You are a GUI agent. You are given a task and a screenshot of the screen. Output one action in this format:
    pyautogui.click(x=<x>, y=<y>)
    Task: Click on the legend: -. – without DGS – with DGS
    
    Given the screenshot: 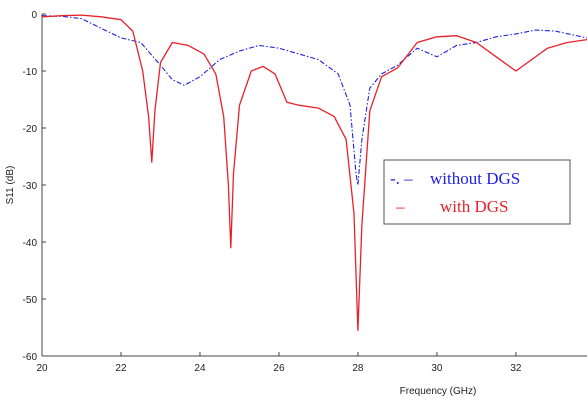 What is the action you would take?
    pyautogui.click(x=477, y=192)
    